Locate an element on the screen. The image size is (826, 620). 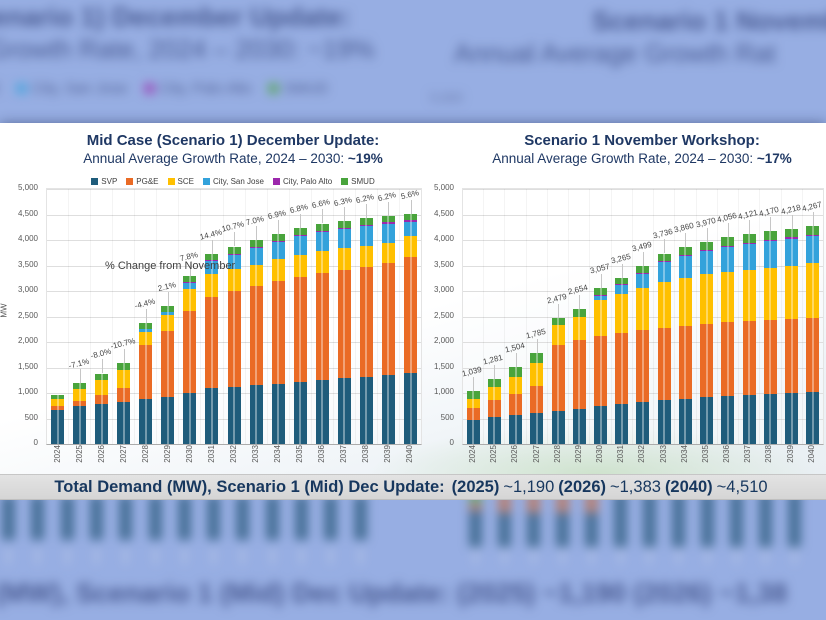
x-axis-tick: 2033 is located at coordinates (255, 454).